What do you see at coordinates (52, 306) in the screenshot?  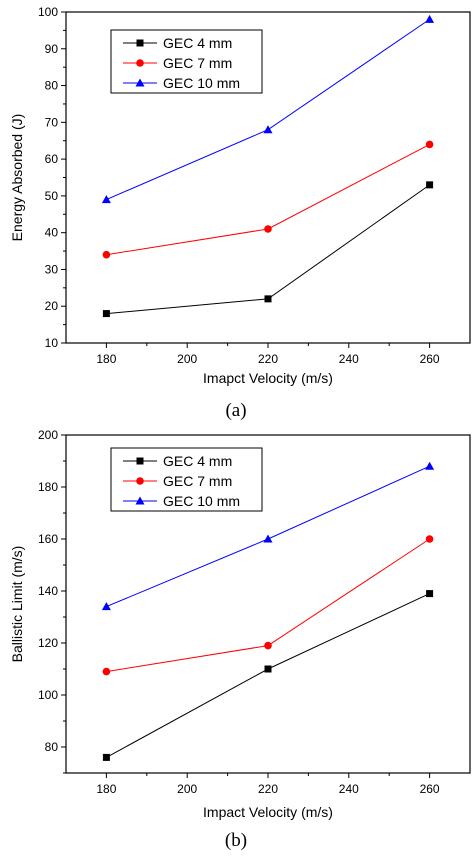 I see `y-tick-label: 20` at bounding box center [52, 306].